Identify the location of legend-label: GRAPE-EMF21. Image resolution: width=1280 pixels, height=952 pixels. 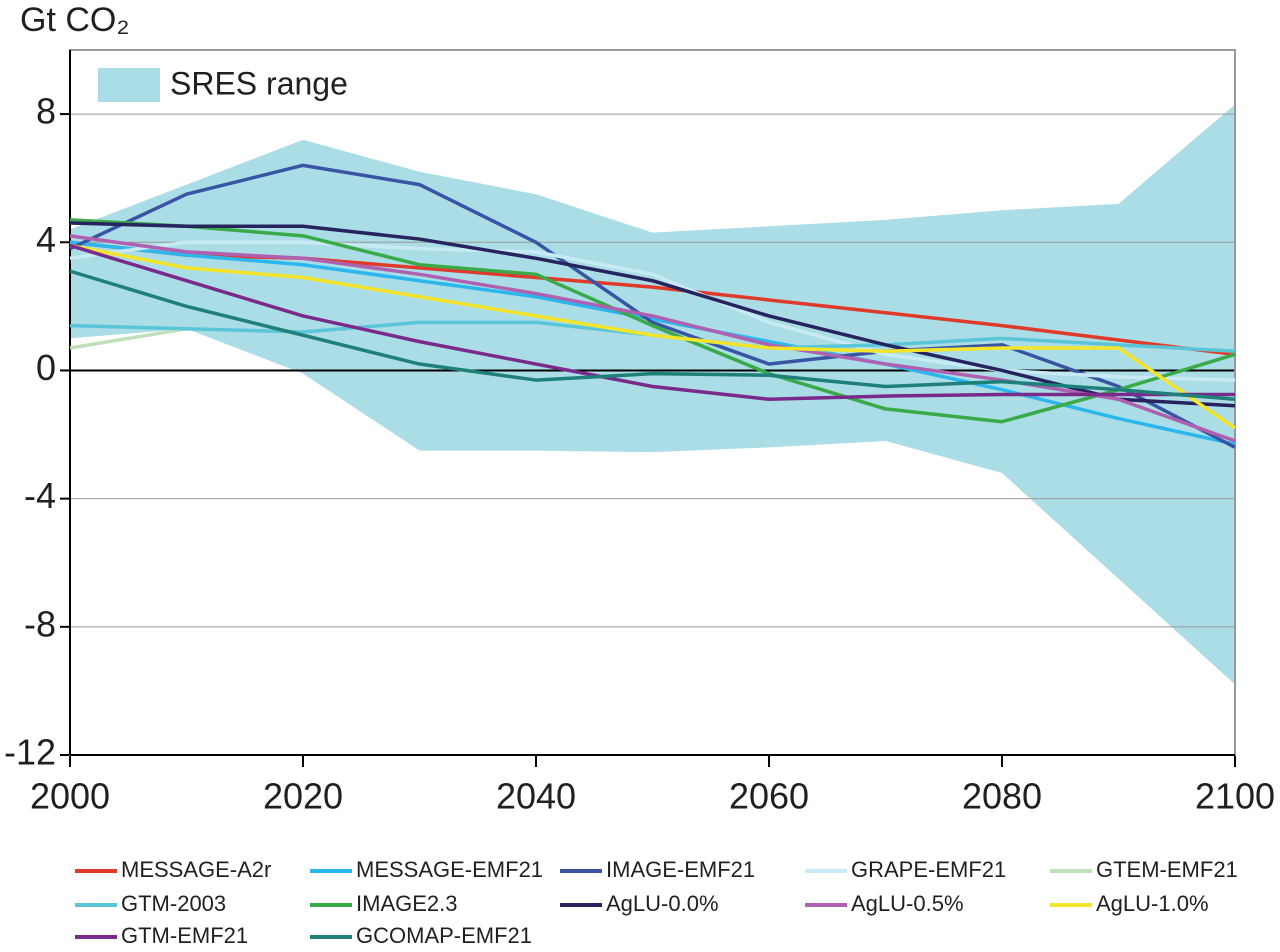
(928, 869).